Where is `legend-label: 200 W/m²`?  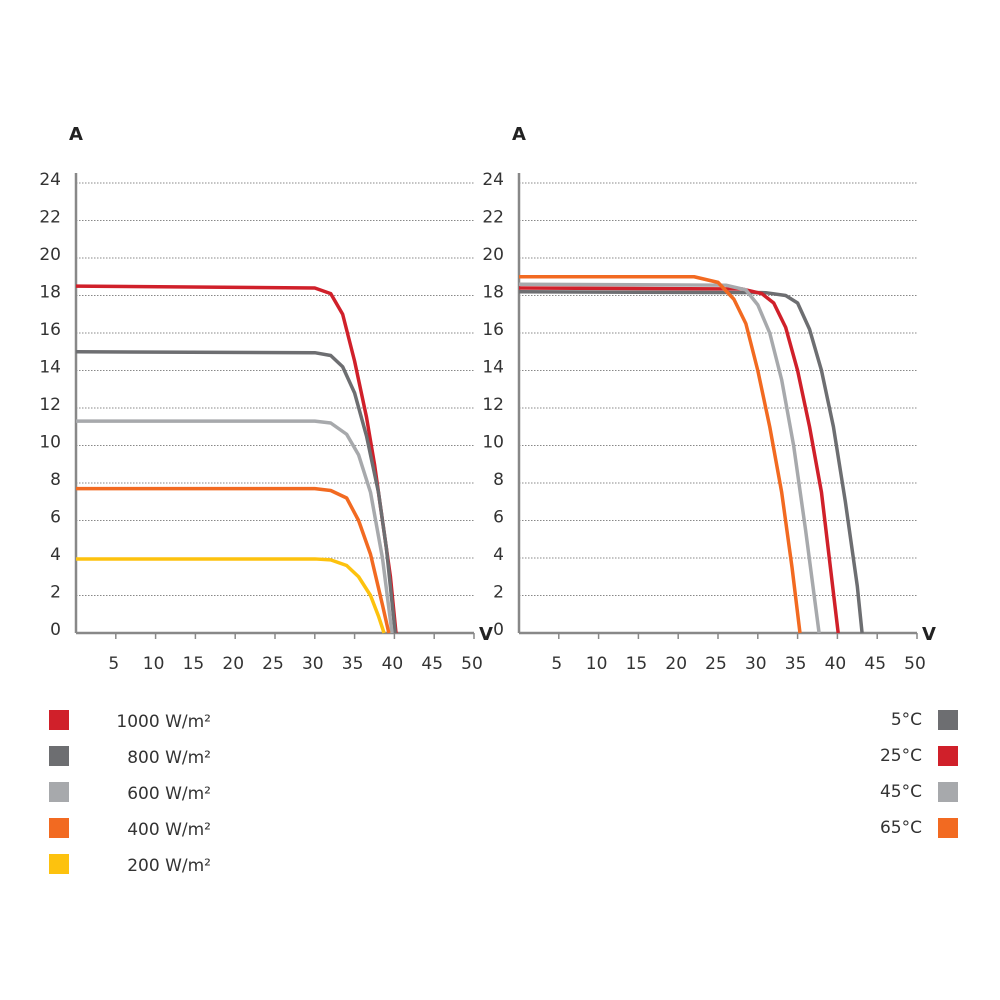
legend-label: 200 W/m² is located at coordinates (169, 866).